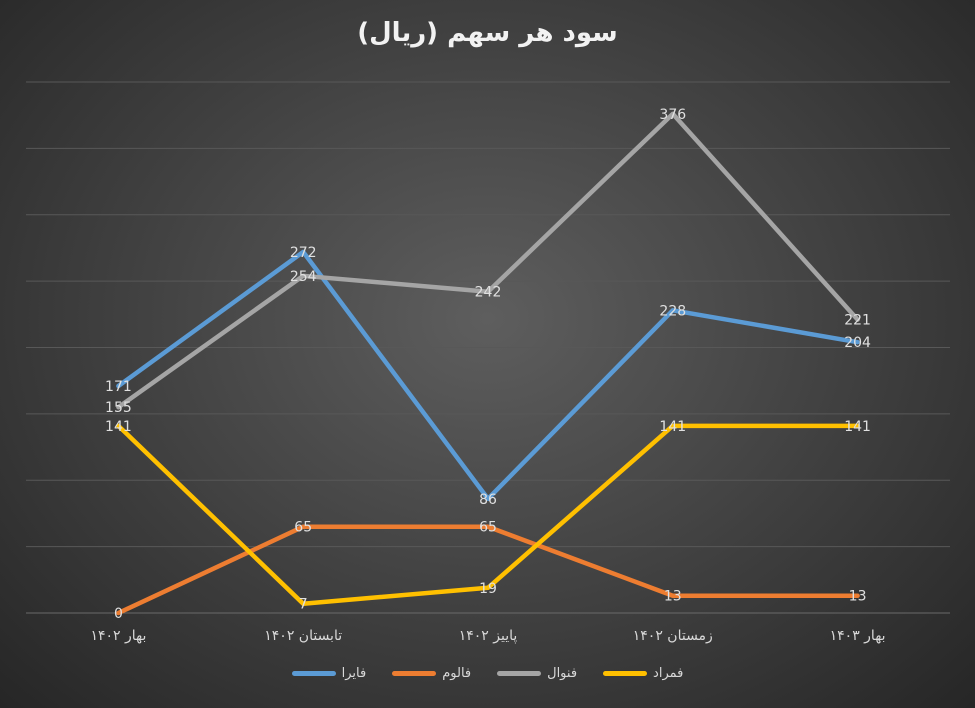 This screenshot has height=708, width=975. I want to click on chart-title: سود هر سهم (ریال), so click(487, 33).